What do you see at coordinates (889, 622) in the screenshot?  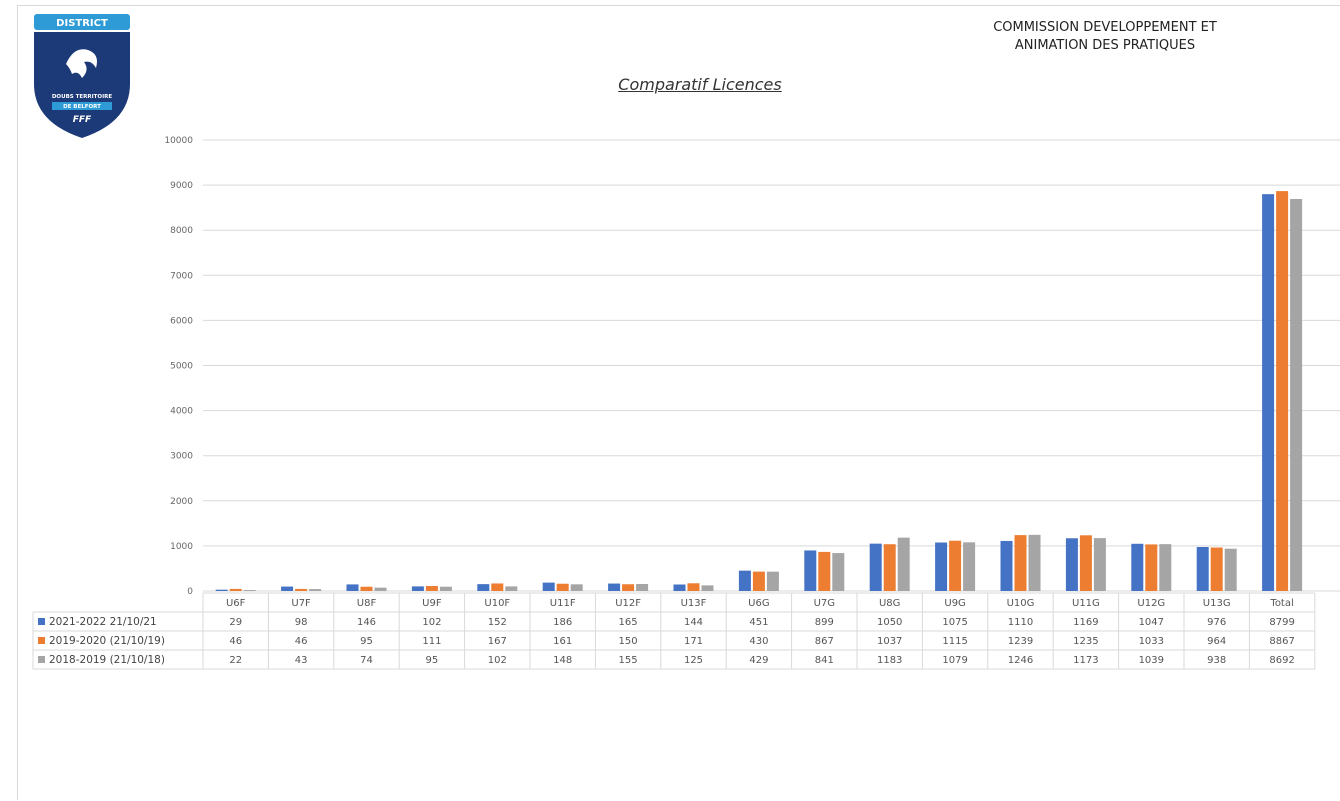 I see `data-table-value: 1050` at bounding box center [889, 622].